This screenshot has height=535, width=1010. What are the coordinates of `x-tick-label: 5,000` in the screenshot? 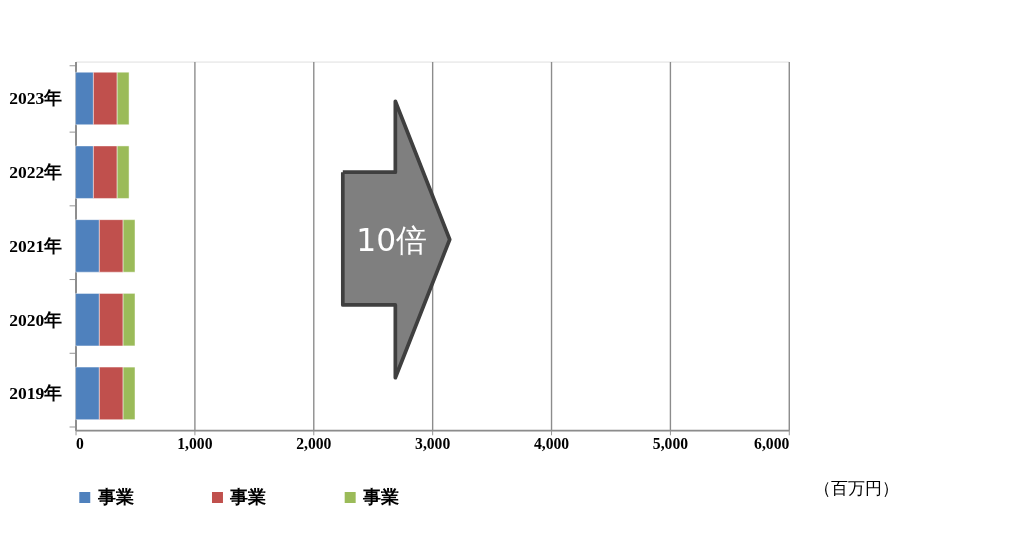 It's located at (670, 444).